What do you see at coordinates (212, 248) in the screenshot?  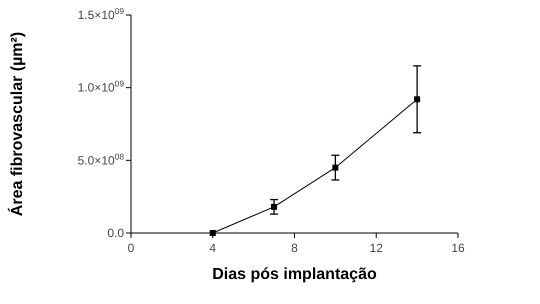 I see `x-tick-label: 4` at bounding box center [212, 248].